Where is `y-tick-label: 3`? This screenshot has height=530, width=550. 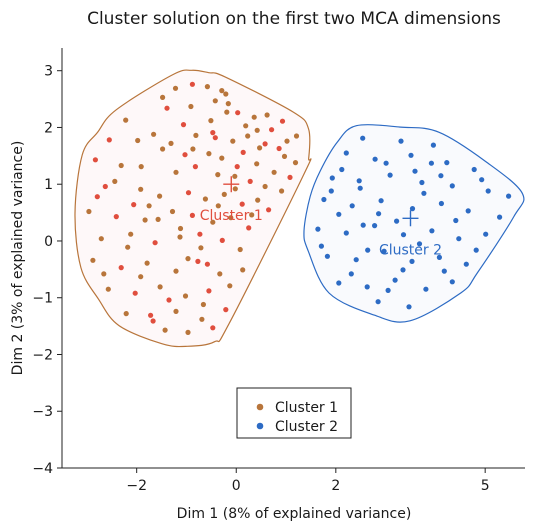 y-tick-label: 3 is located at coordinates (48, 72).